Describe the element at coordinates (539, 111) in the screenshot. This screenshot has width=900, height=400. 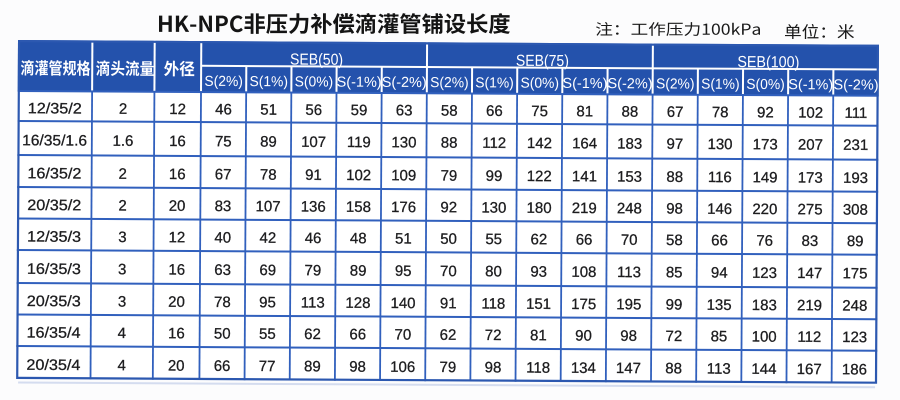
I see `svg-text: 75` at that location.